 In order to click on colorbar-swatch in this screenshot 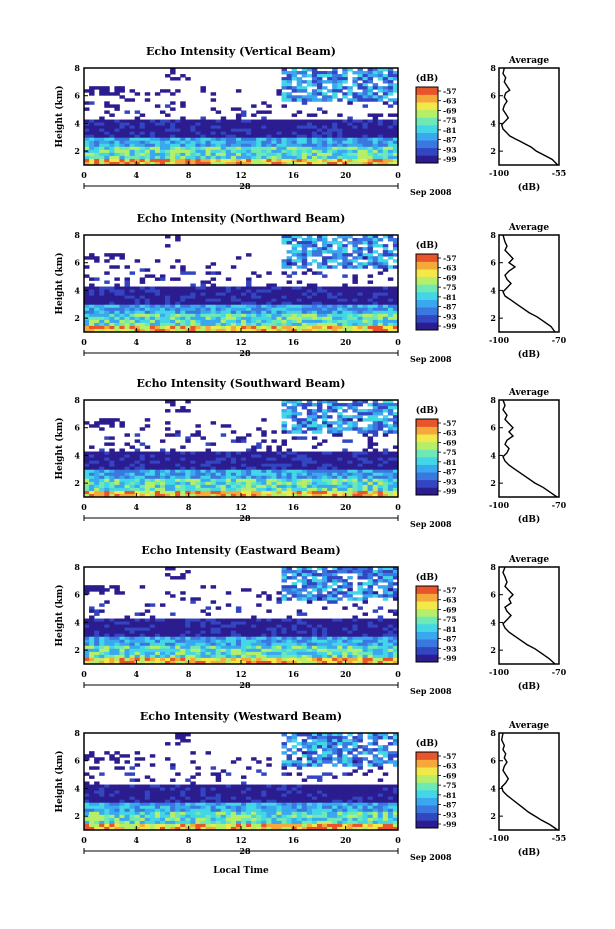, I will do `click(427, 311)`.